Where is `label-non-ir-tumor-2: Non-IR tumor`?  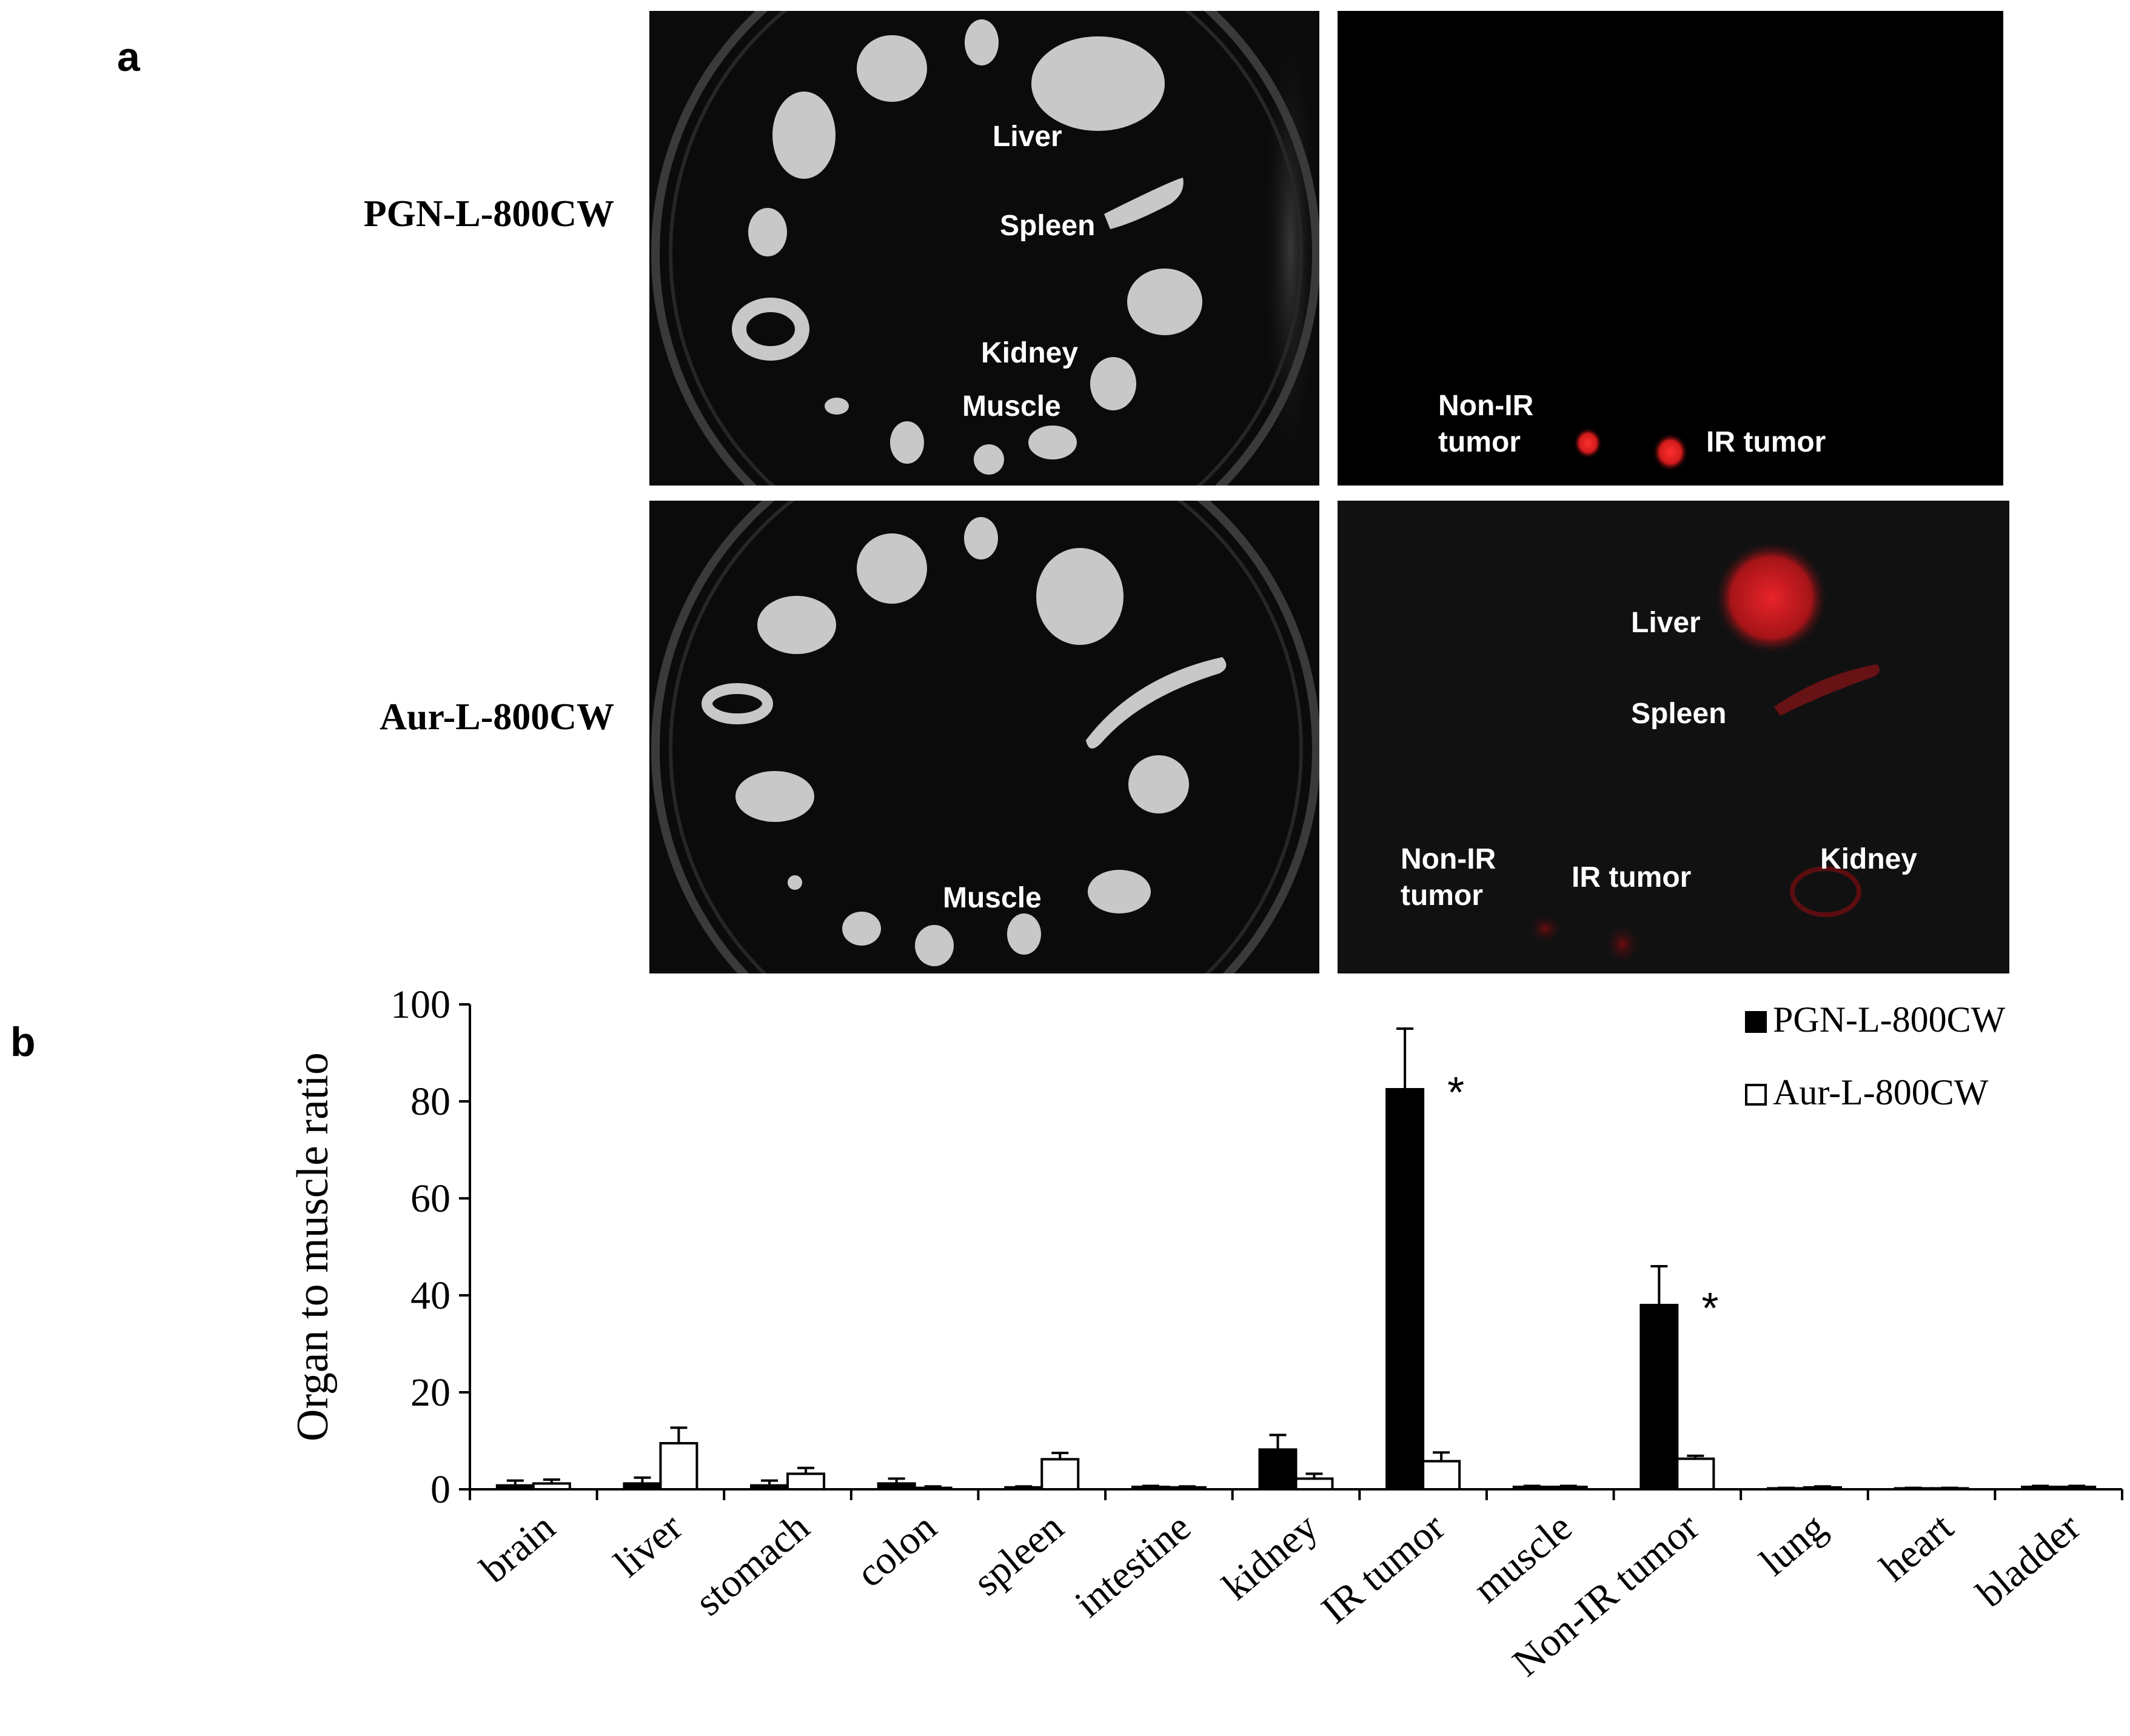
label-non-ir-tumor-2: Non-IR tumor is located at coordinates (1448, 878).